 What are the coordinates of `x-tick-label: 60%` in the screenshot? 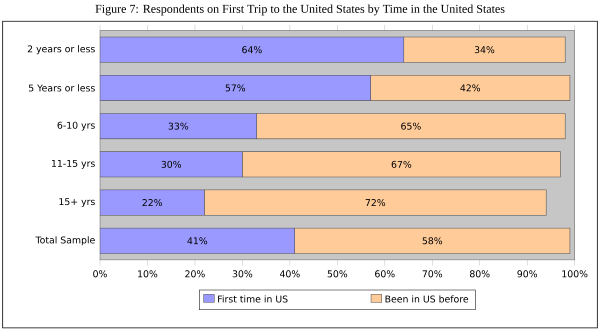 It's located at (385, 274).